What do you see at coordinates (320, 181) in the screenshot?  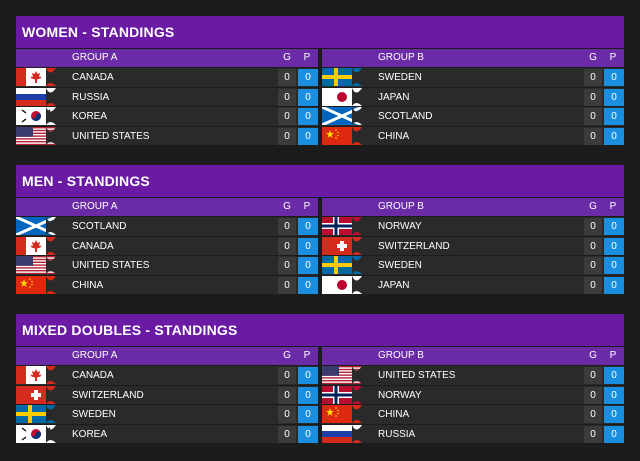 I see `section-title: MEN - STANDINGS` at bounding box center [320, 181].